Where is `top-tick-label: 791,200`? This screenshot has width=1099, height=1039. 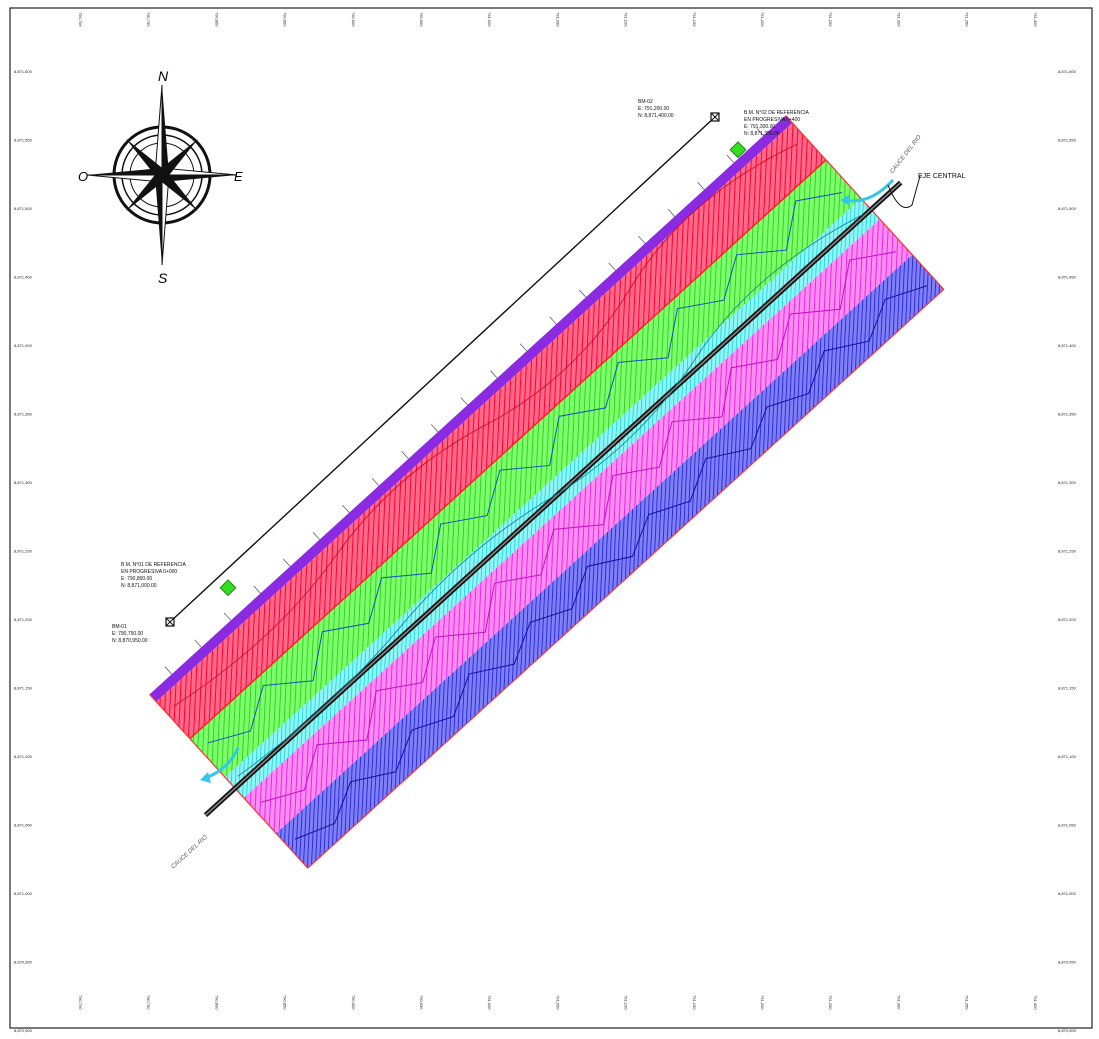
top-tick-label: 791,200 is located at coordinates (762, 19).